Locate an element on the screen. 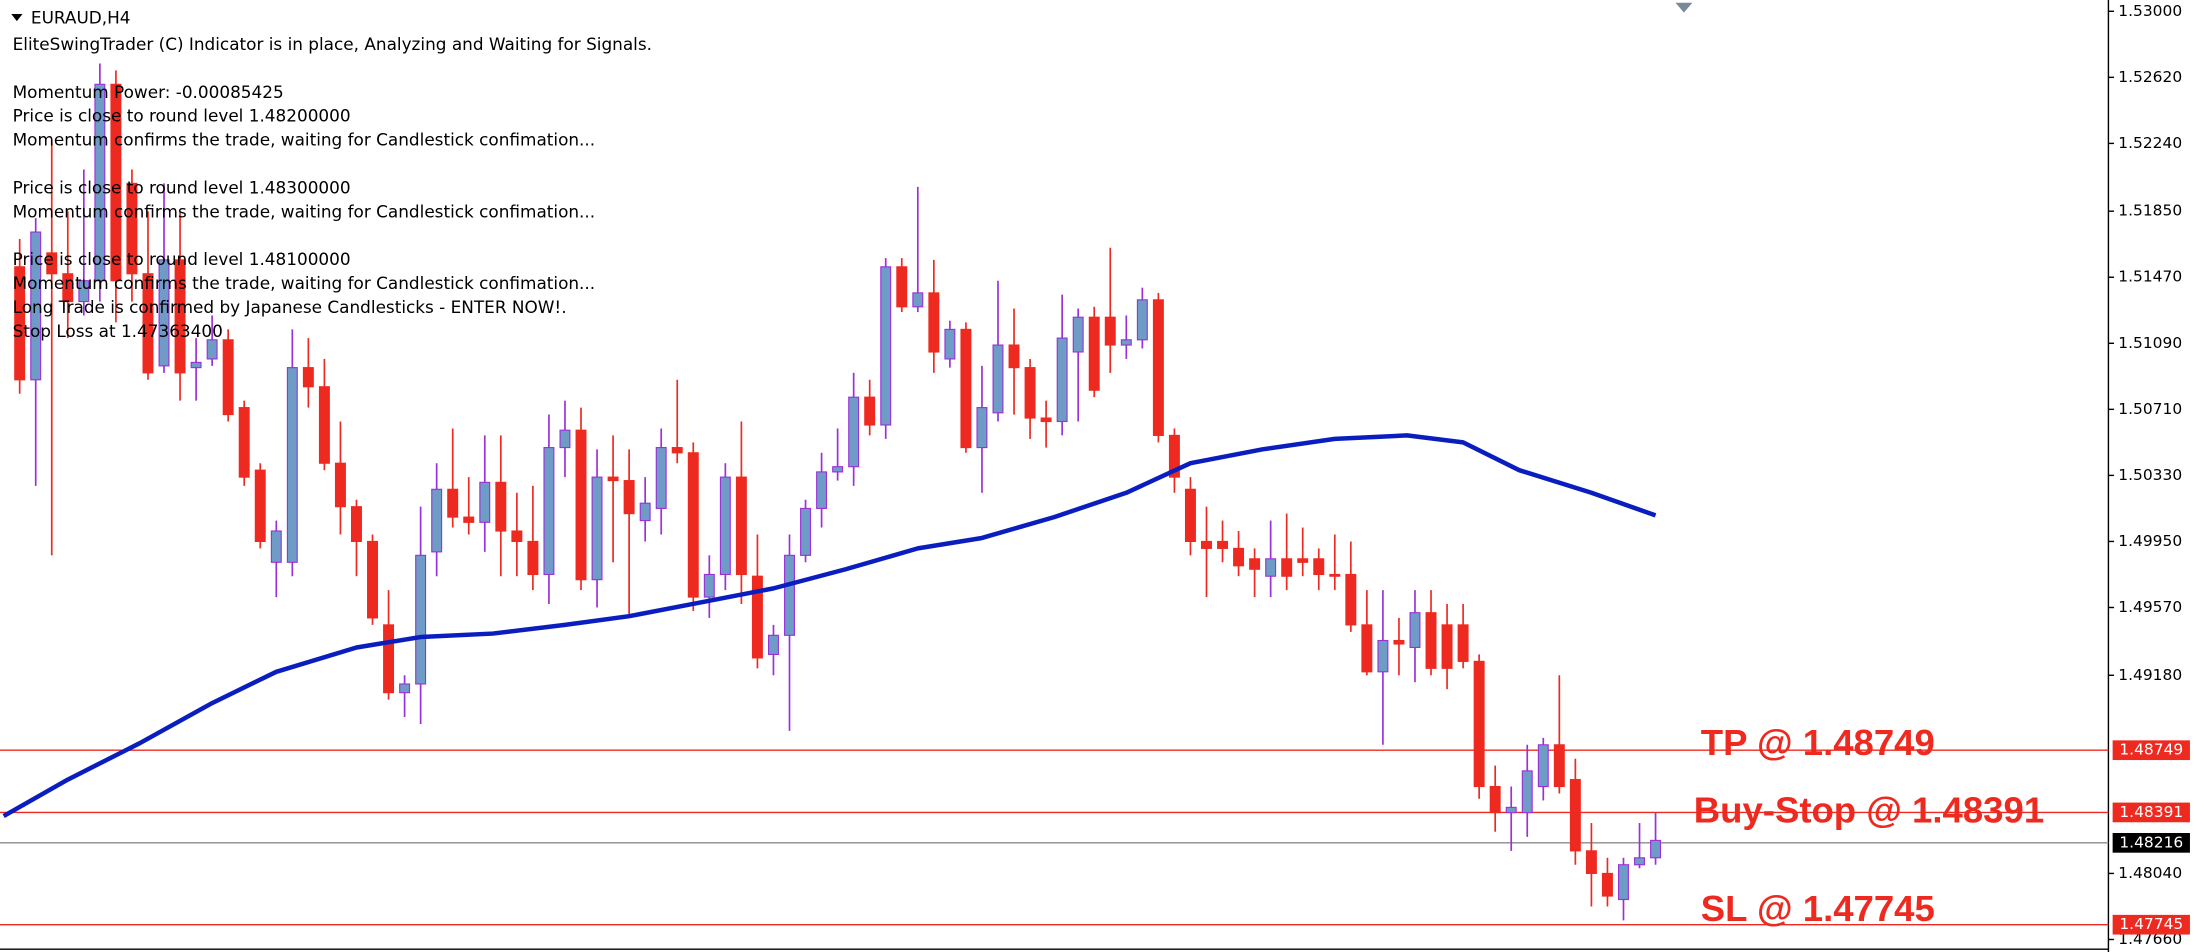  dropdown-icon is located at coordinates (17, 18).